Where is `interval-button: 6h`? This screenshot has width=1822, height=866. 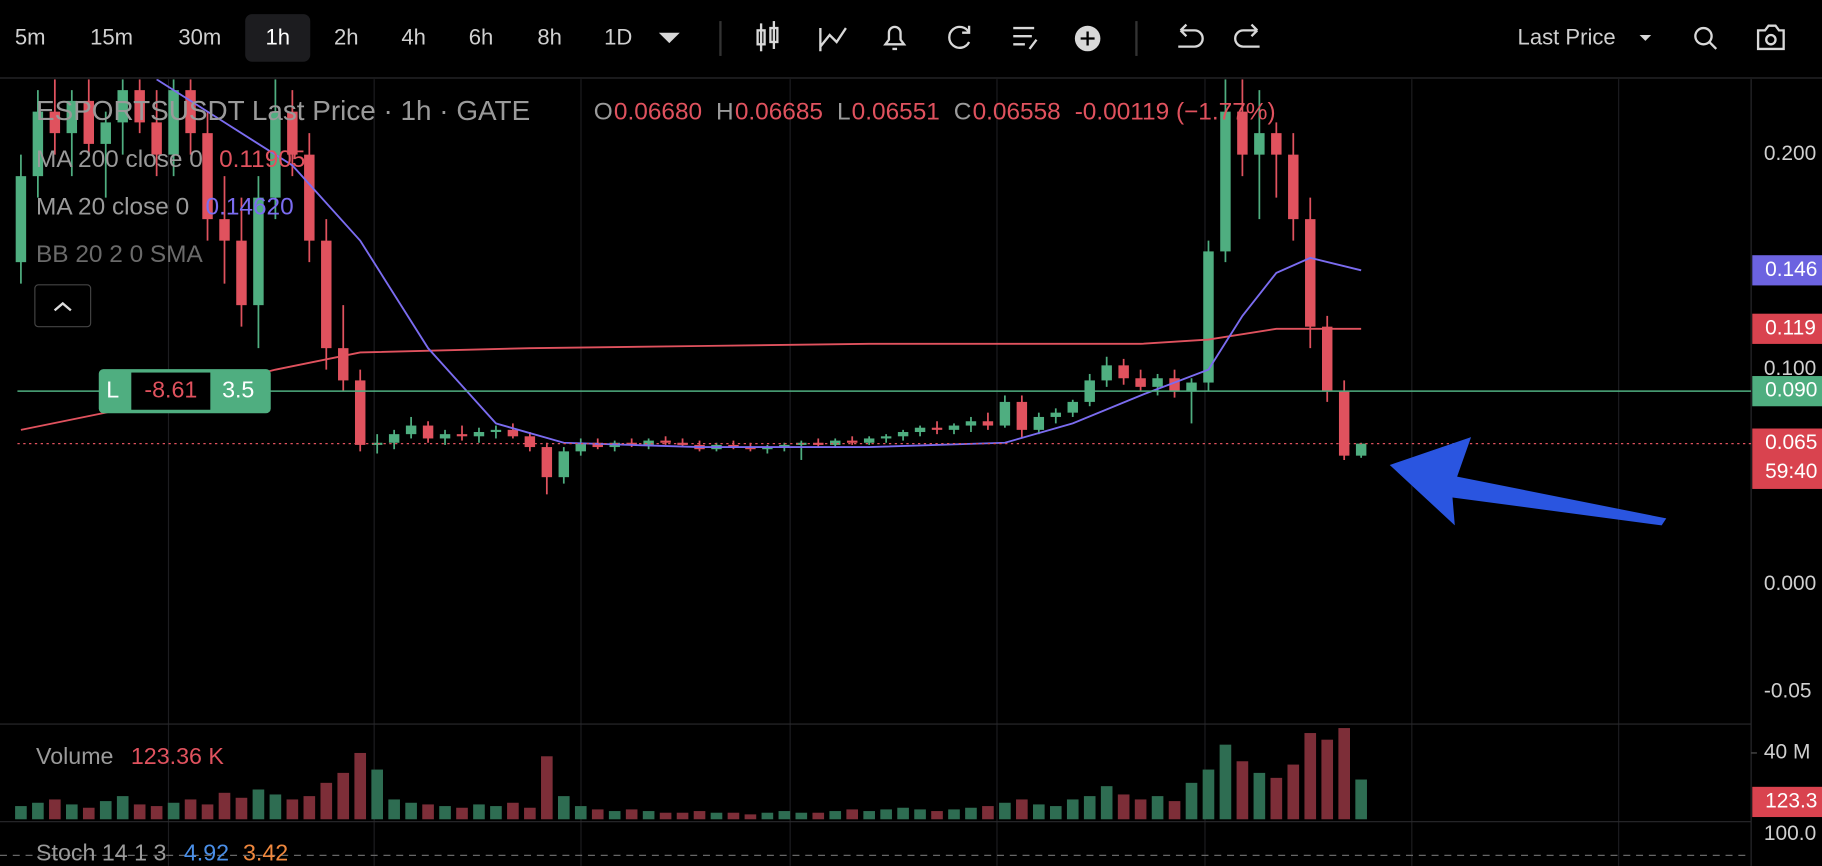 interval-button: 6h is located at coordinates (481, 36).